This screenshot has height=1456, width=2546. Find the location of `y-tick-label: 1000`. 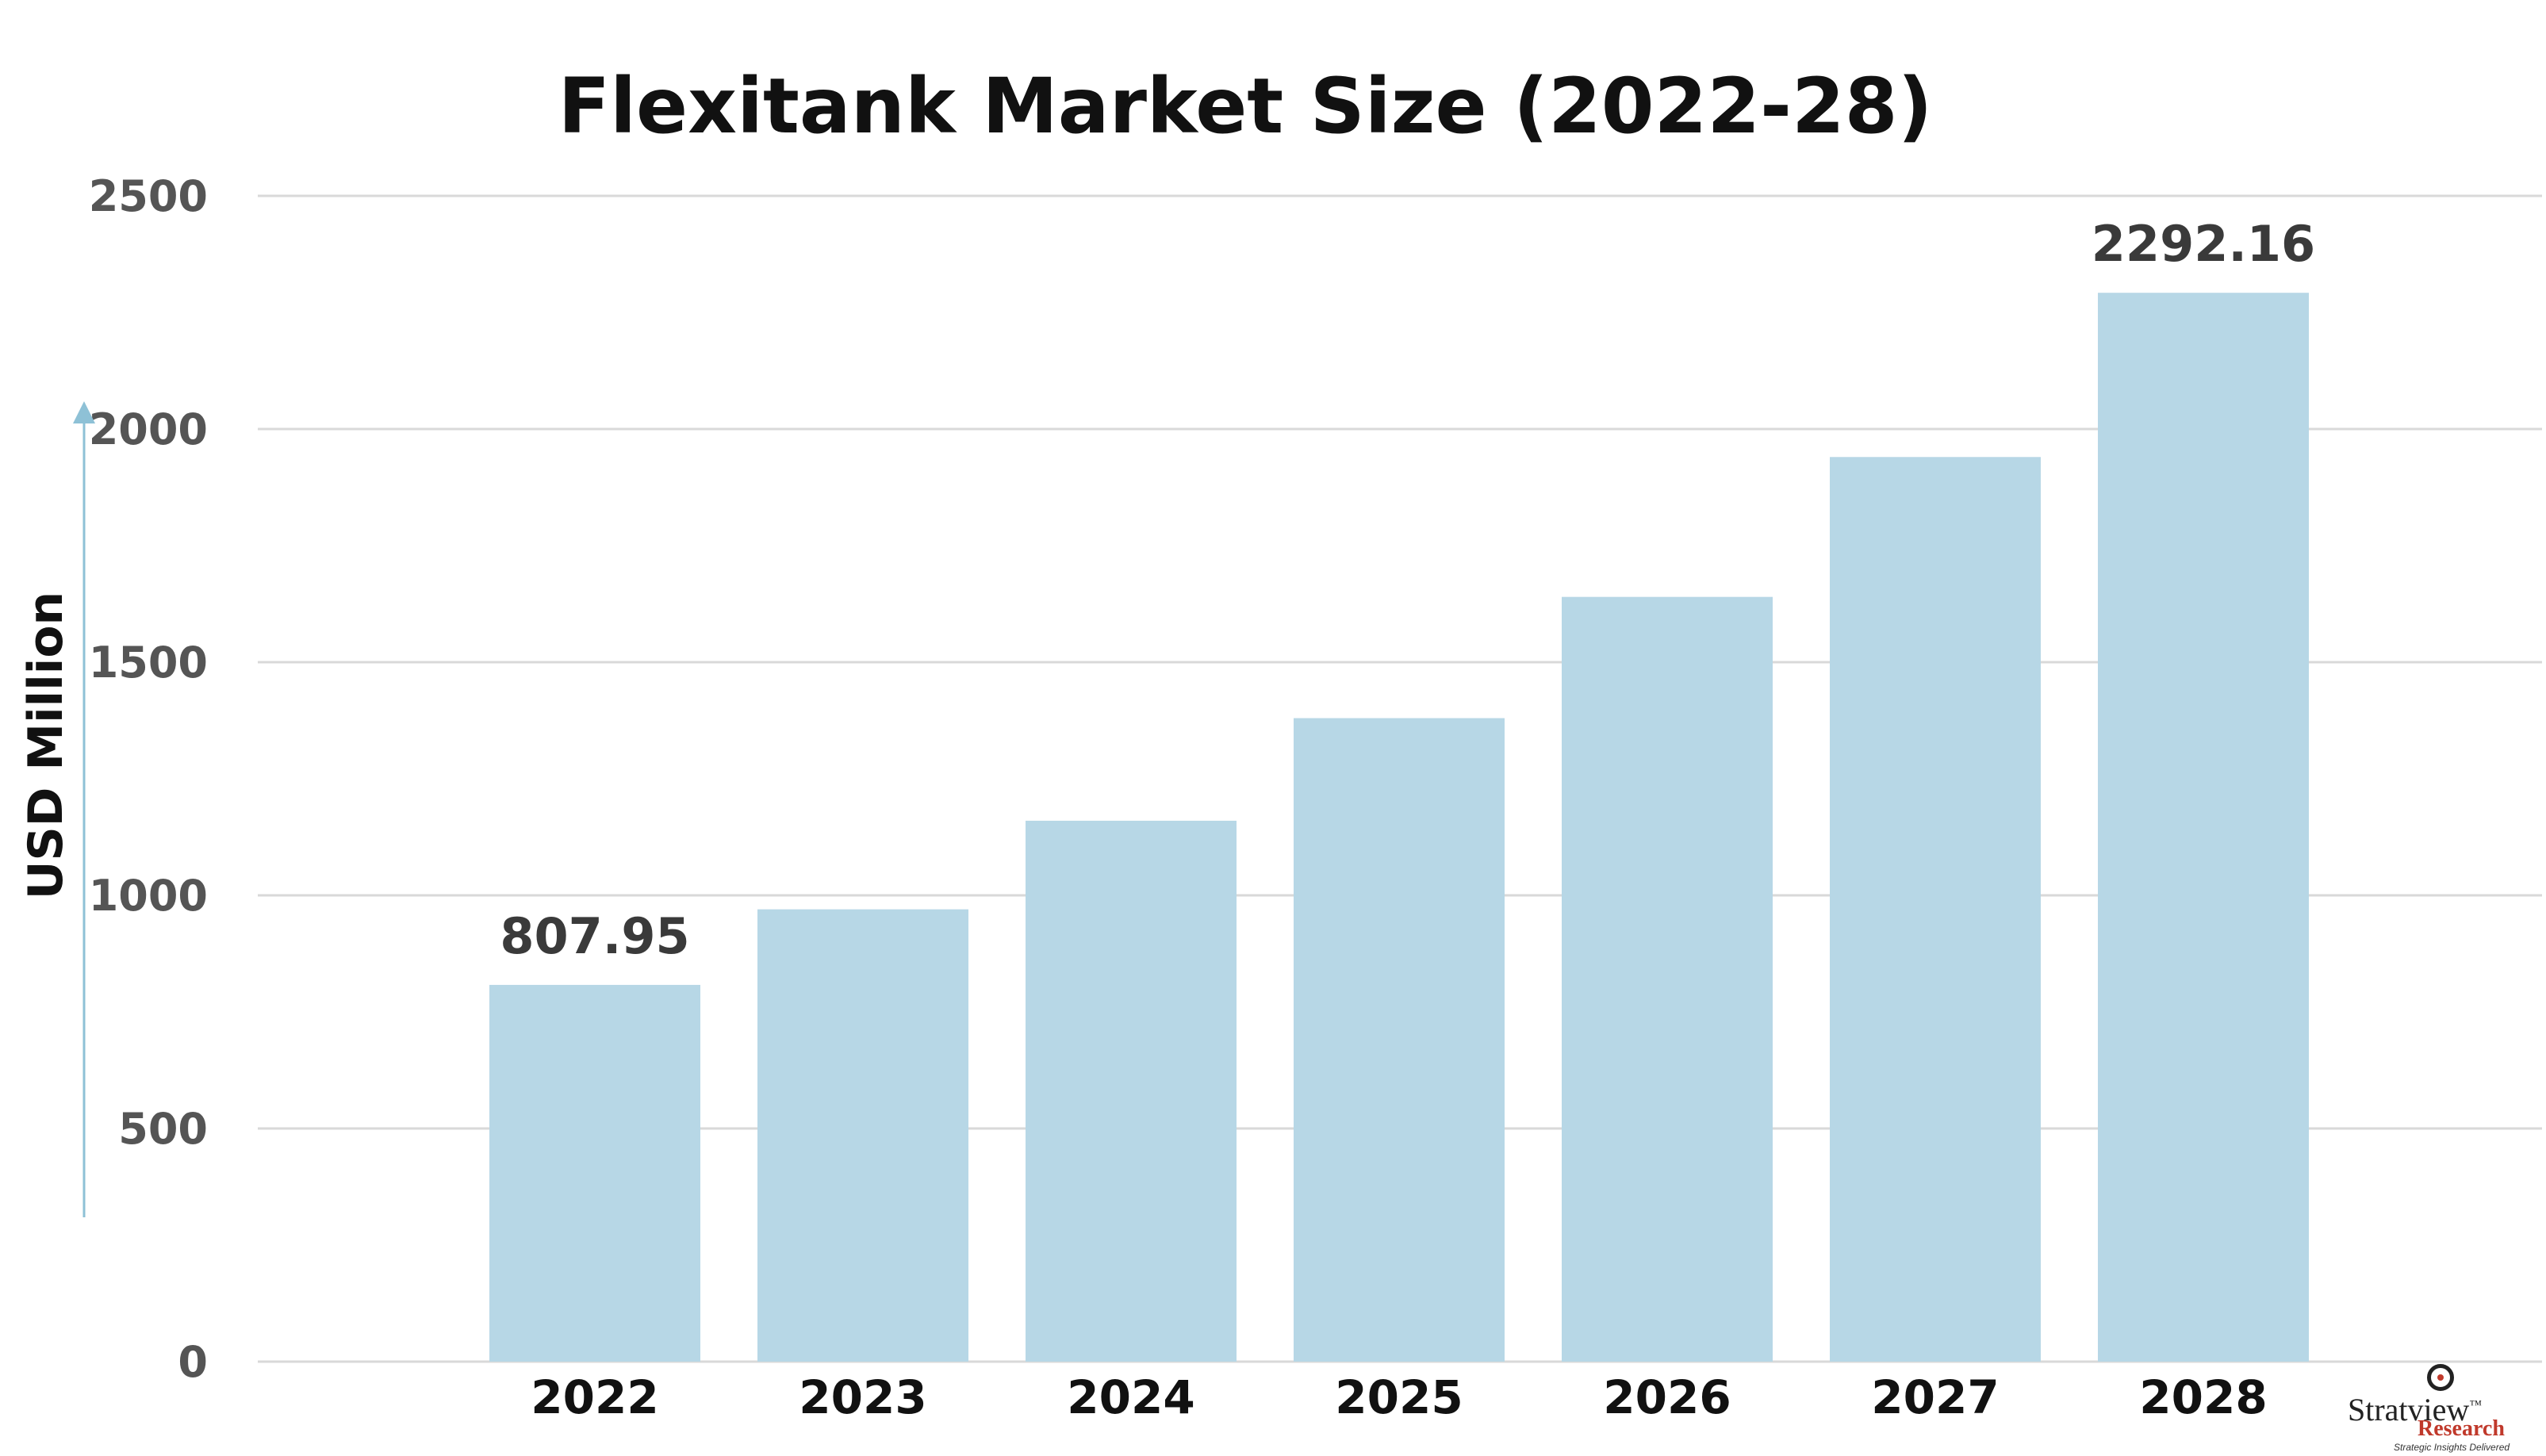

y-tick-label: 1000 is located at coordinates (148, 896).